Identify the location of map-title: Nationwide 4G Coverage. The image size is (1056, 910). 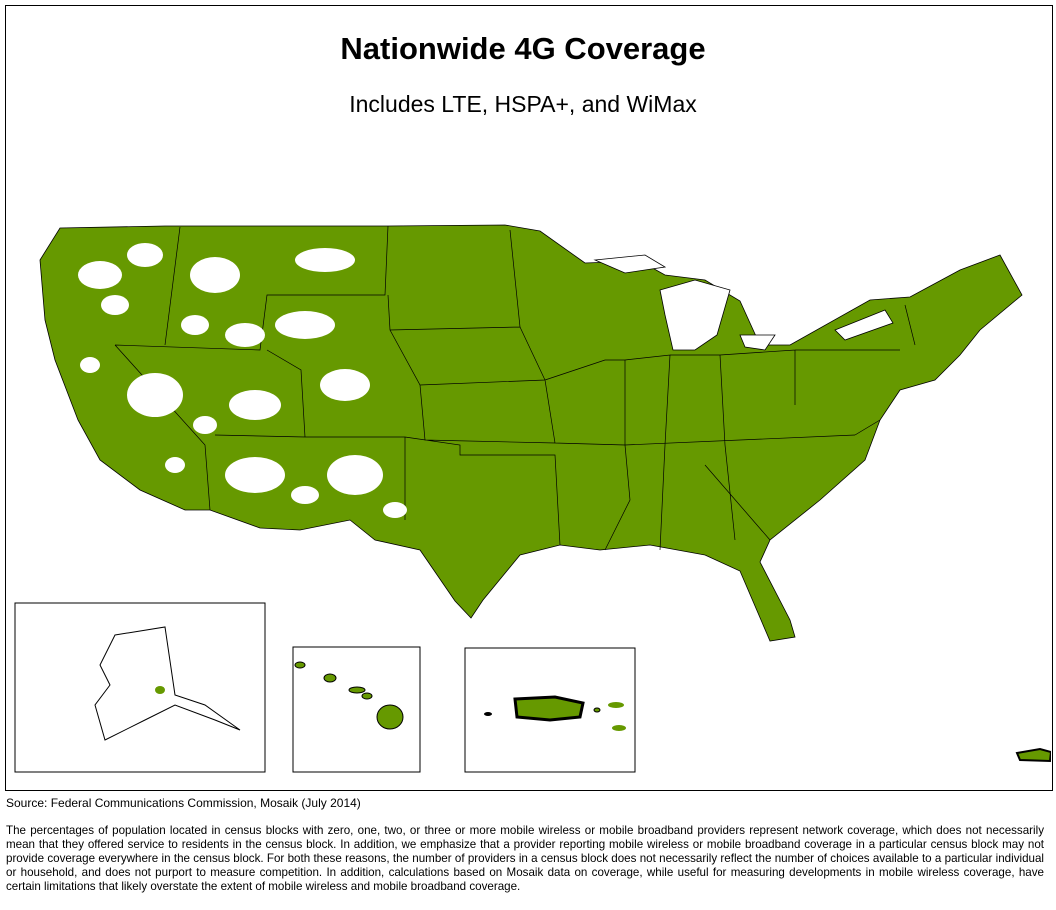
(522, 48).